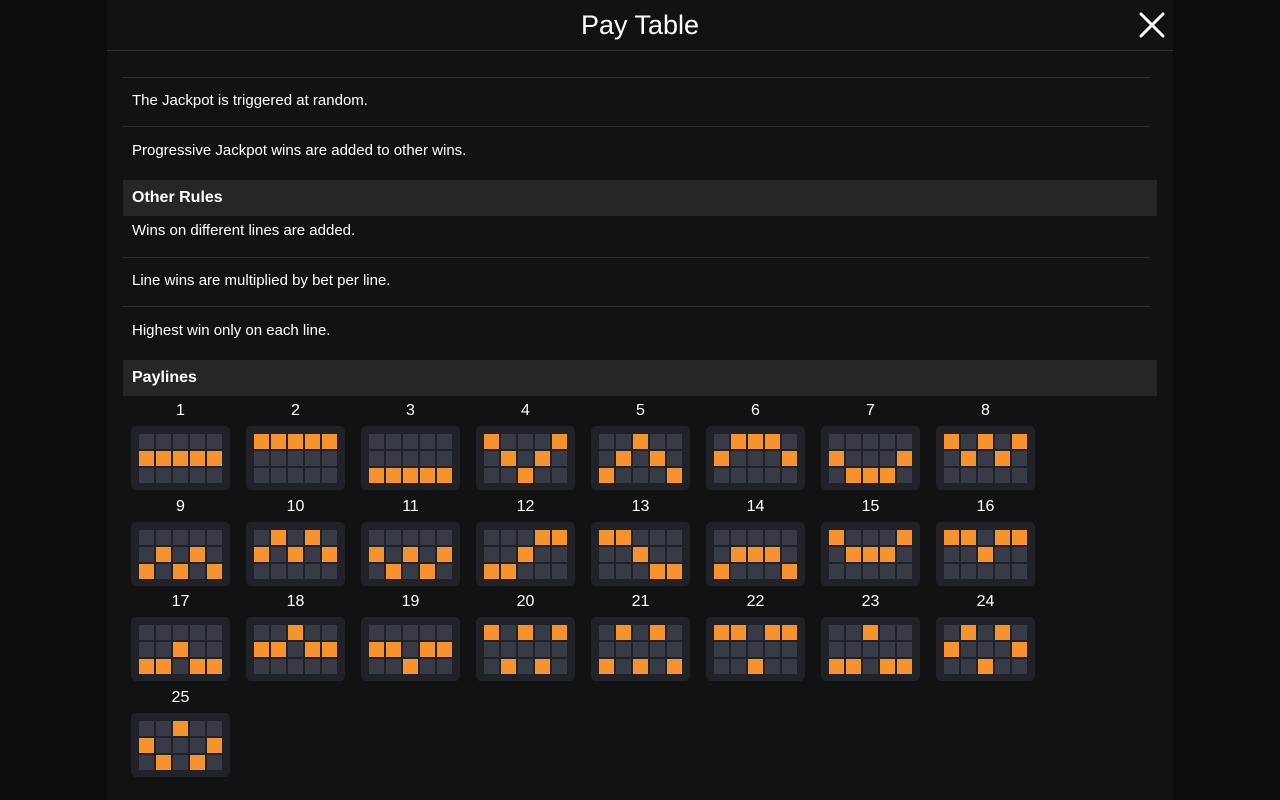  What do you see at coordinates (640, 506) in the screenshot?
I see `payline-label: 13` at bounding box center [640, 506].